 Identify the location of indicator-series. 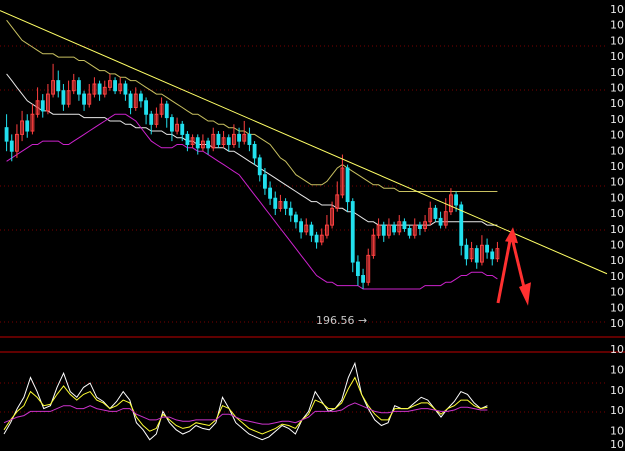
(245, 401).